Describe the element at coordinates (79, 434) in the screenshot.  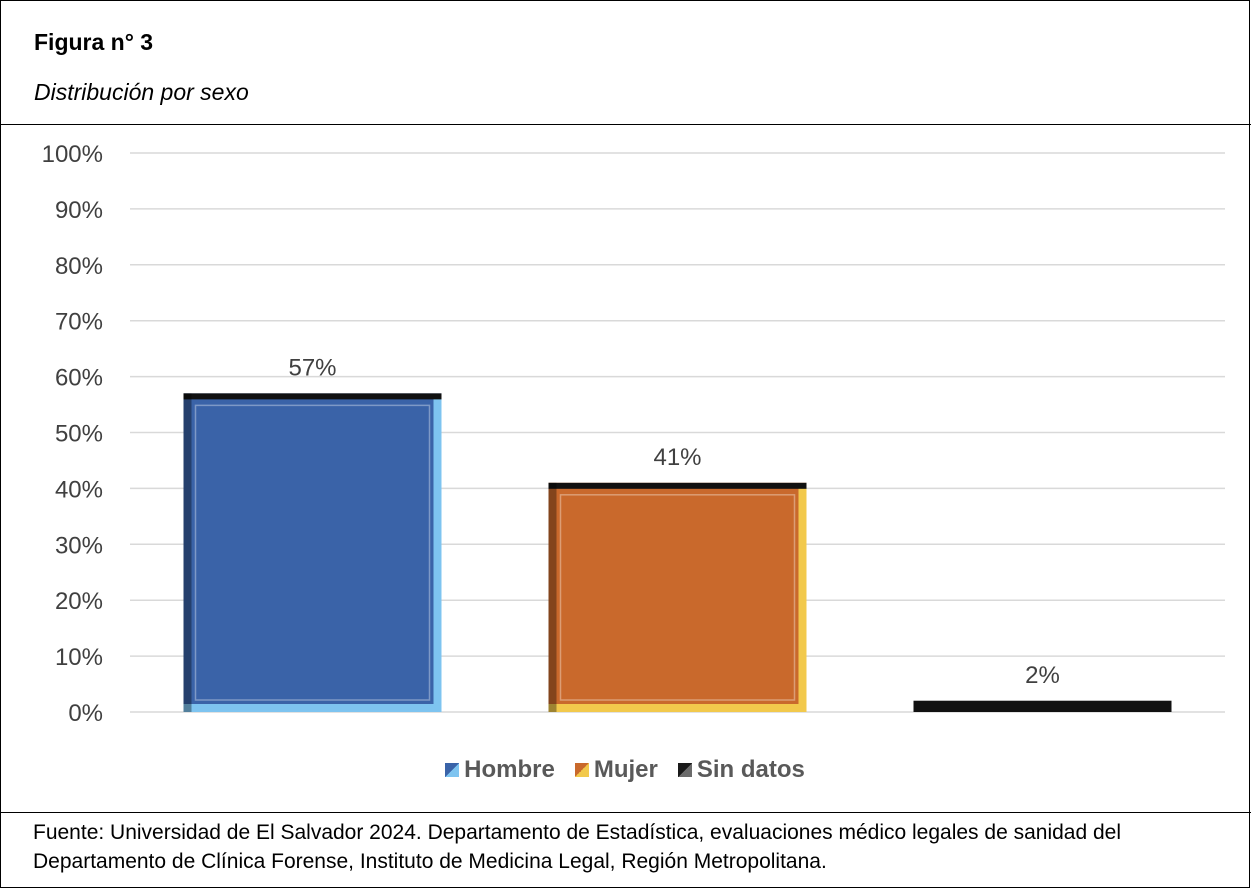
I see `y-tick-label: 50%` at that location.